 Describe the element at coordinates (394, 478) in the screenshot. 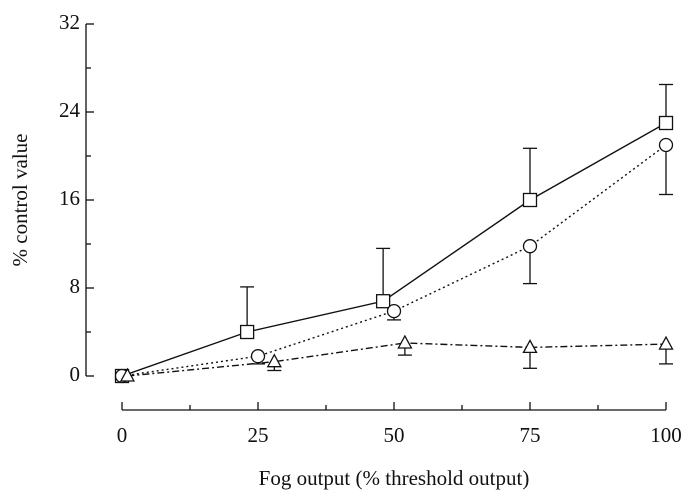

I see `x-axis-label: Fog output (% threshold output)` at that location.